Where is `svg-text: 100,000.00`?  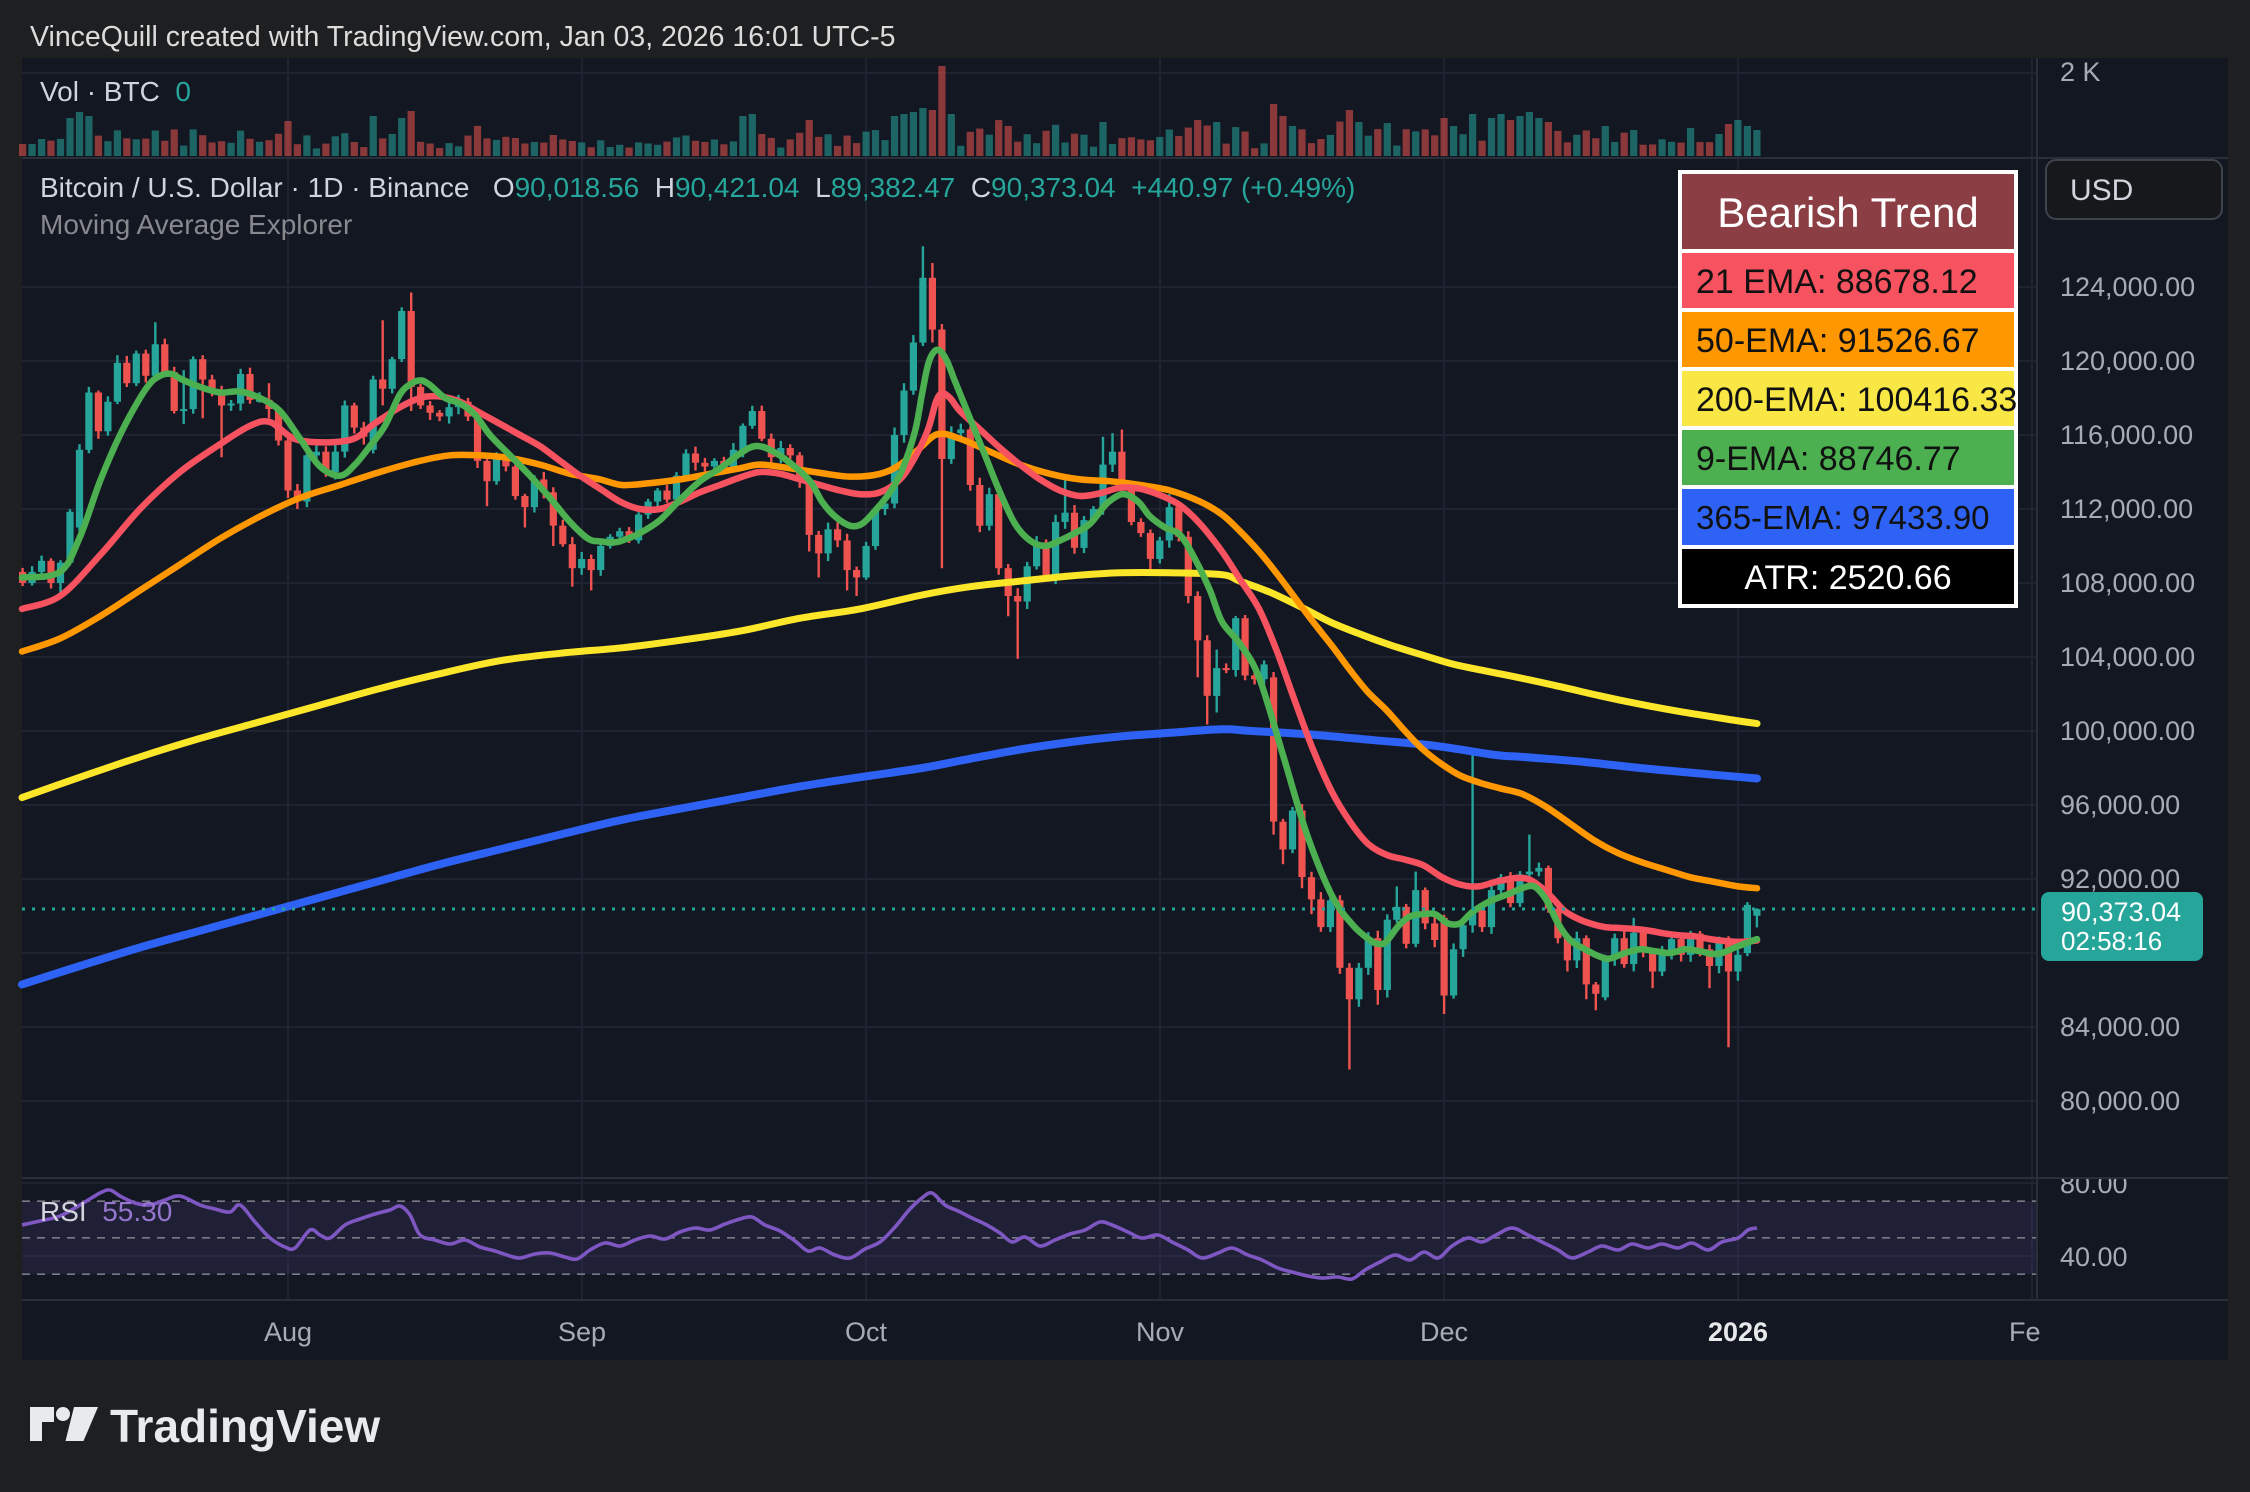
svg-text: 100,000.00 is located at coordinates (2127, 731).